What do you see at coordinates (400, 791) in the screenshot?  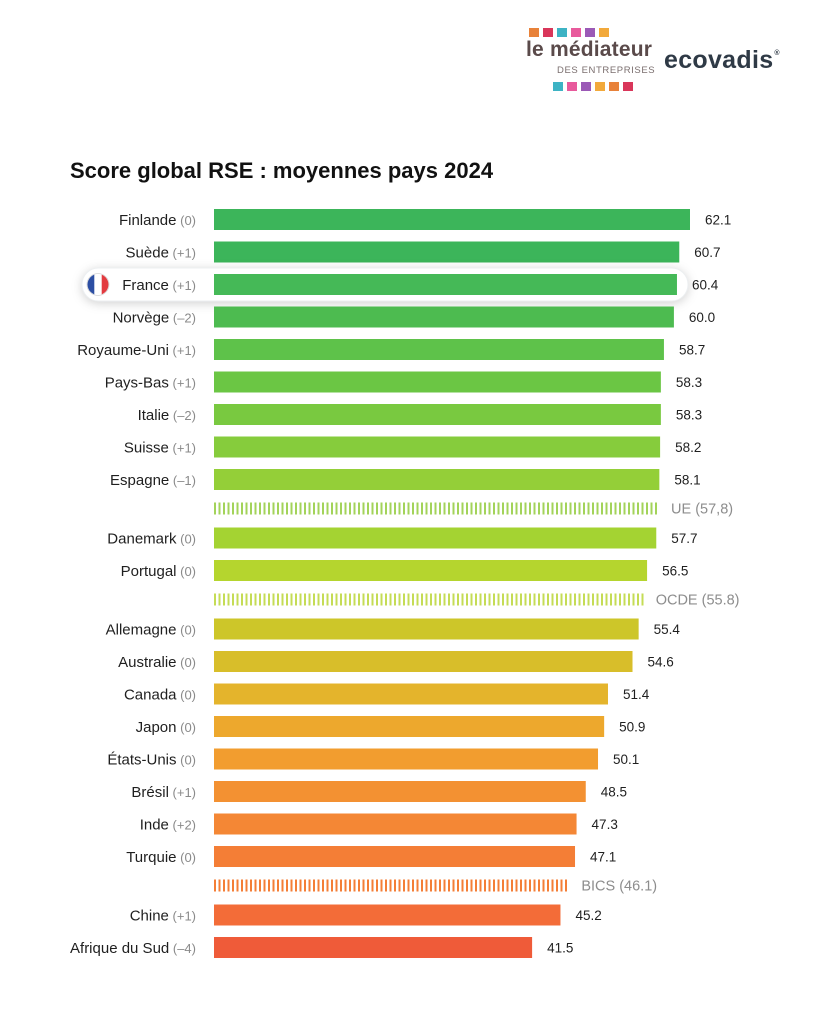 I see `bar-brésil` at bounding box center [400, 791].